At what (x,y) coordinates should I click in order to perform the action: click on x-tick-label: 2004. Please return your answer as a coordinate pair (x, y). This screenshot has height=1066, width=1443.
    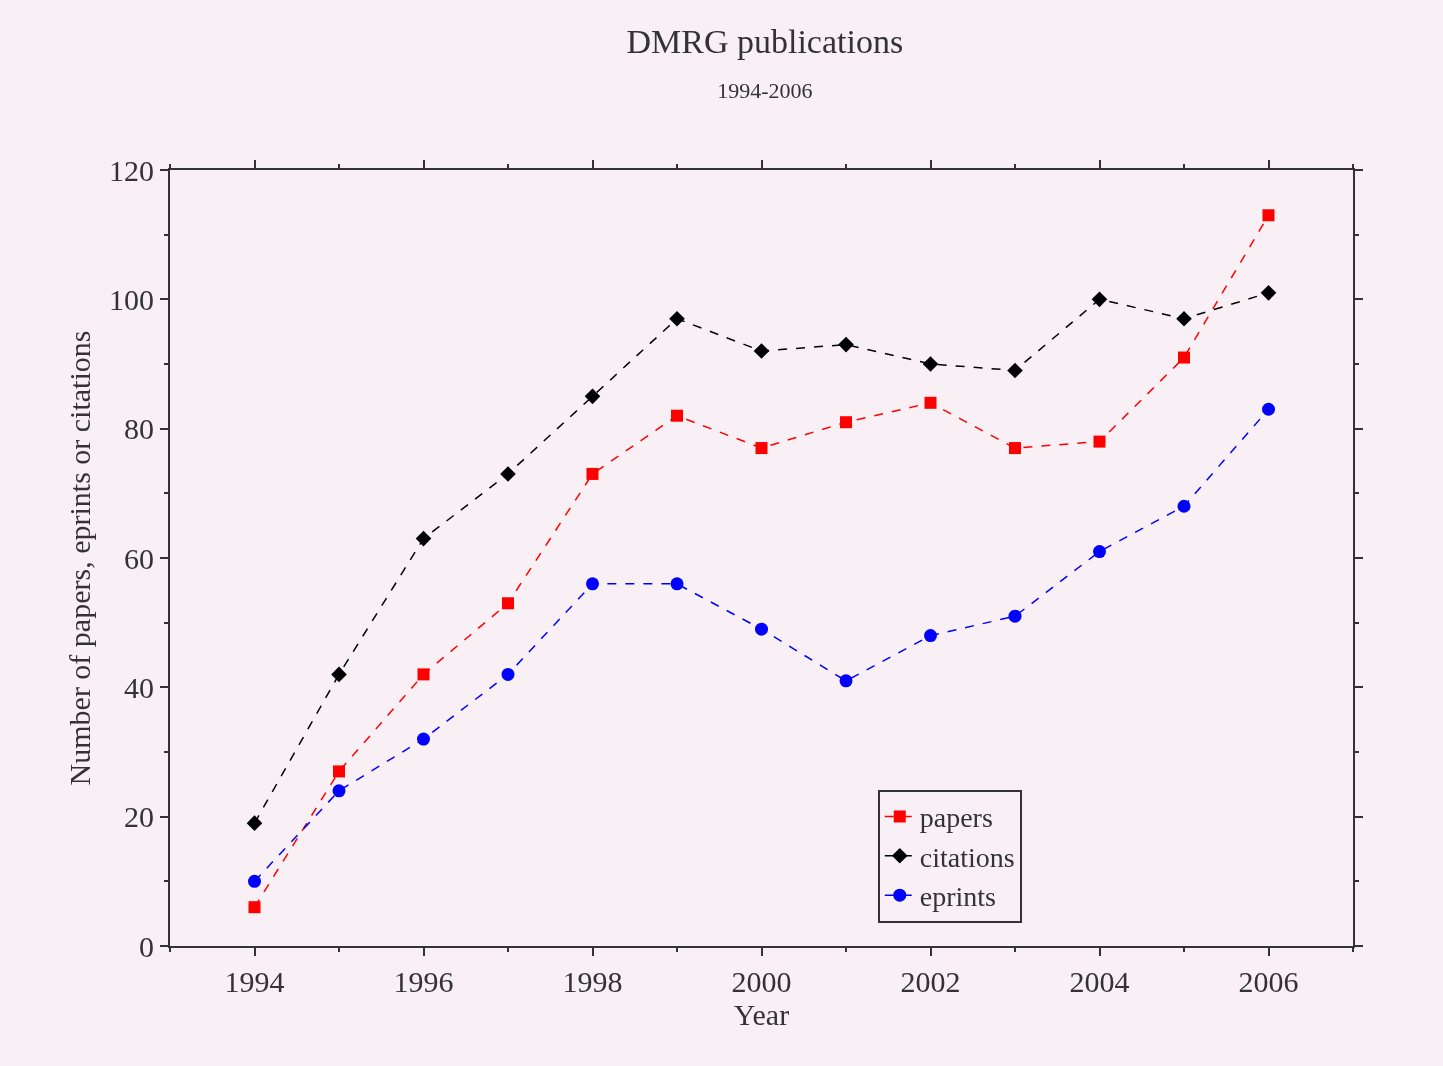
    Looking at the image, I should click on (1099, 981).